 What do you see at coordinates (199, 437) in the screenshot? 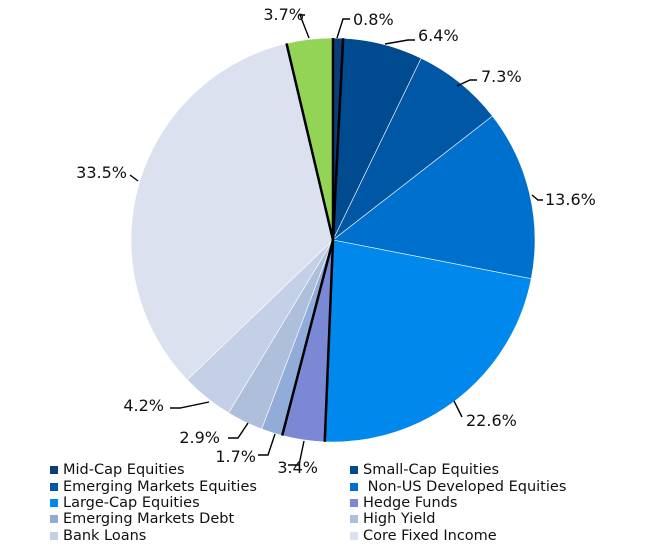
I see `data-label: 2.9%` at bounding box center [199, 437].